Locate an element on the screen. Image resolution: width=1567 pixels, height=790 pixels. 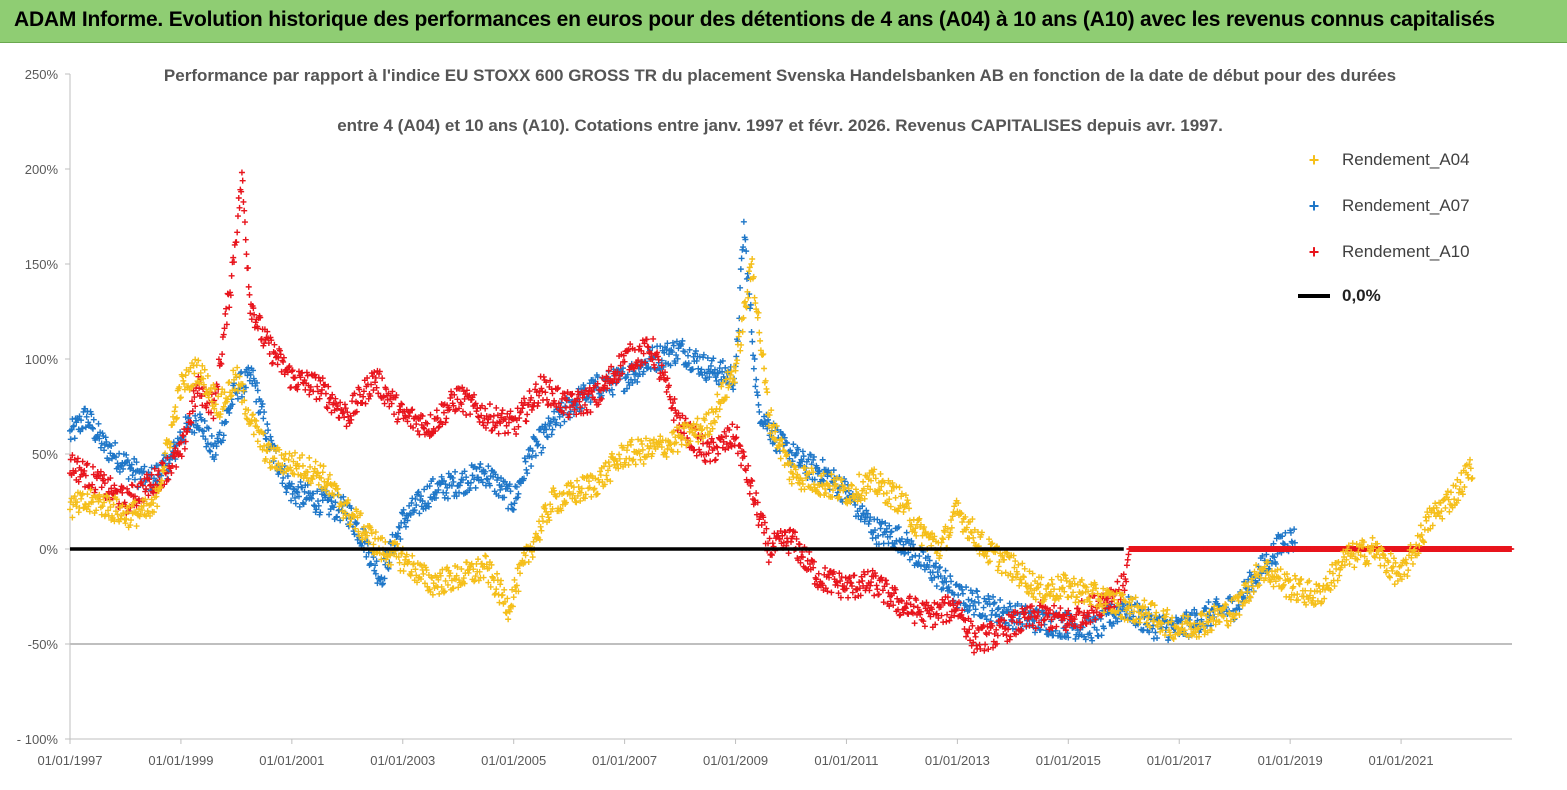
x-tick-label: 01/01/1999 is located at coordinates (180, 760).